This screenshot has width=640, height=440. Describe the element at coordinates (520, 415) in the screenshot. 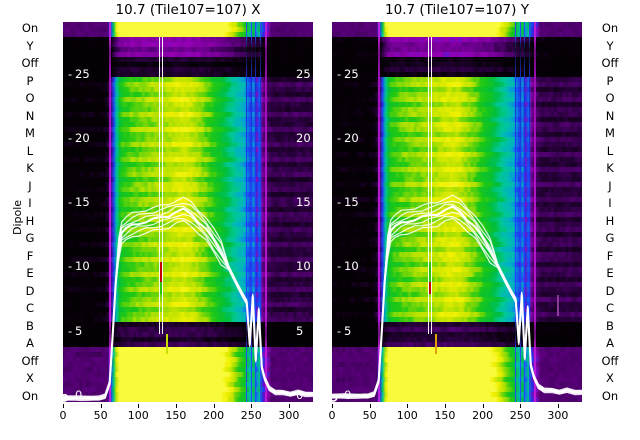

I see `x-tick-label: 250` at that location.